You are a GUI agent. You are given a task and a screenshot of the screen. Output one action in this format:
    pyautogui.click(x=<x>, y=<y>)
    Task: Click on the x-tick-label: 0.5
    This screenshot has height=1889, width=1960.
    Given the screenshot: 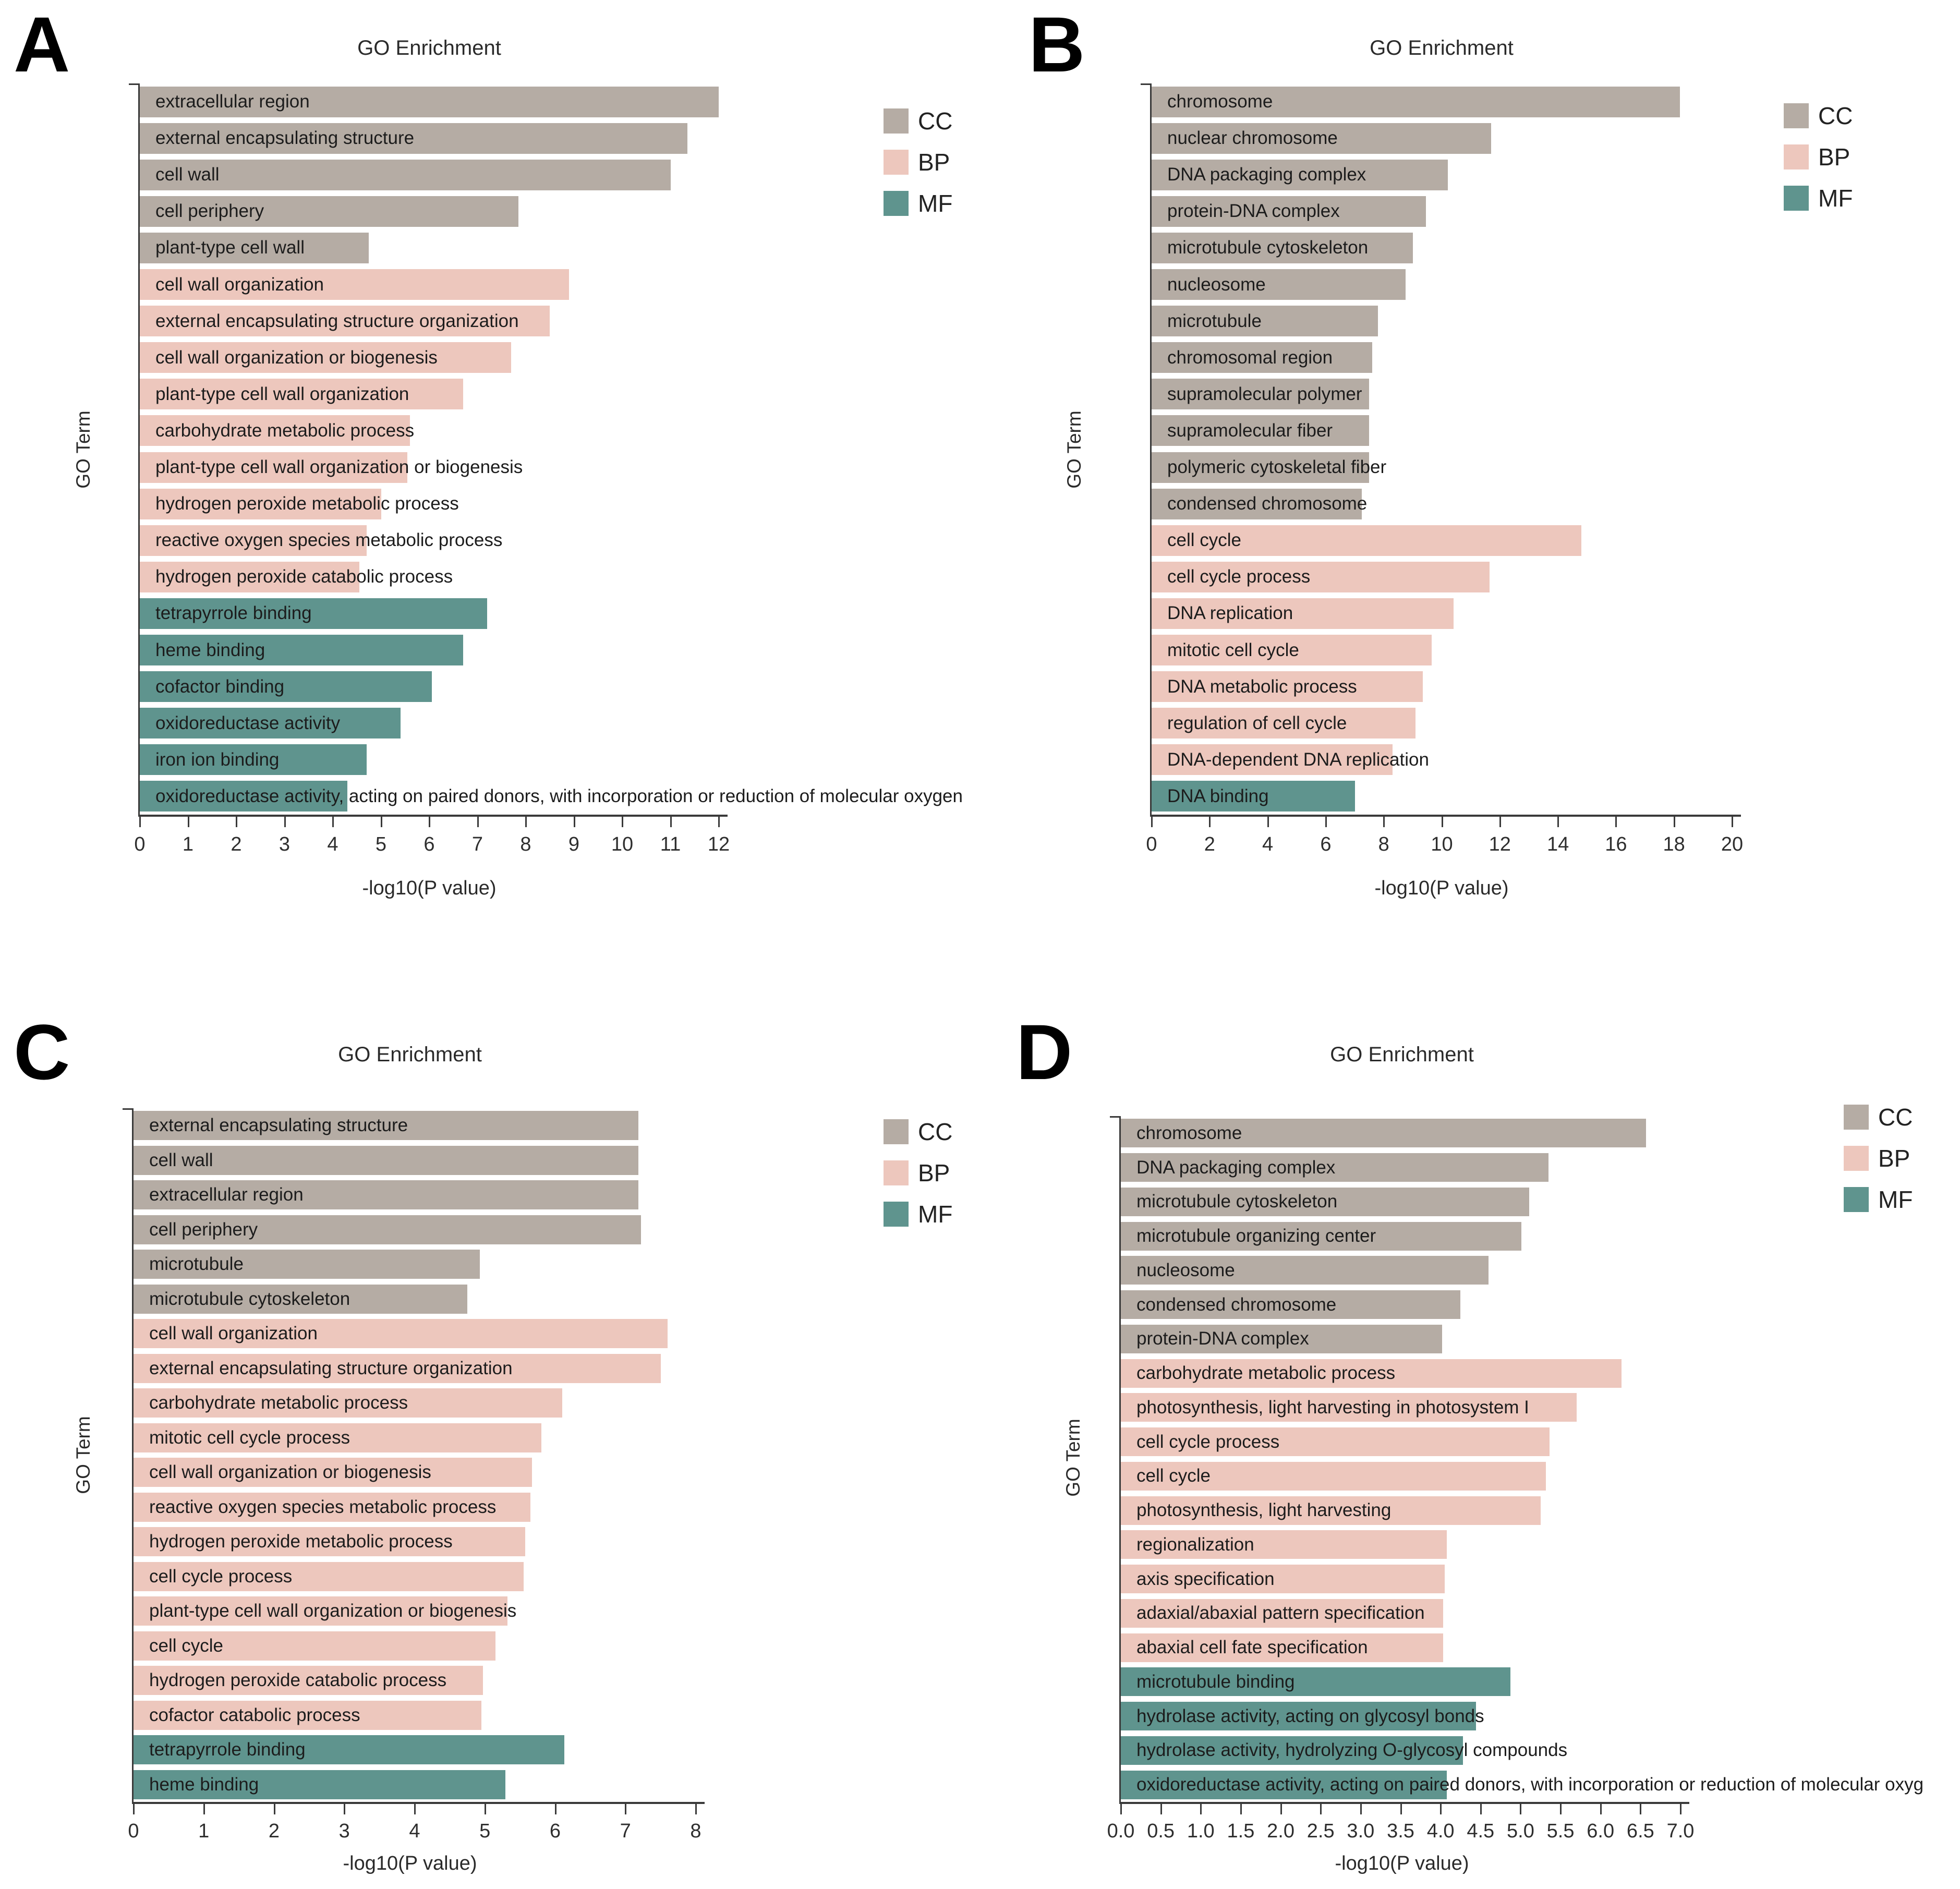 What is the action you would take?
    pyautogui.click(x=1161, y=1831)
    